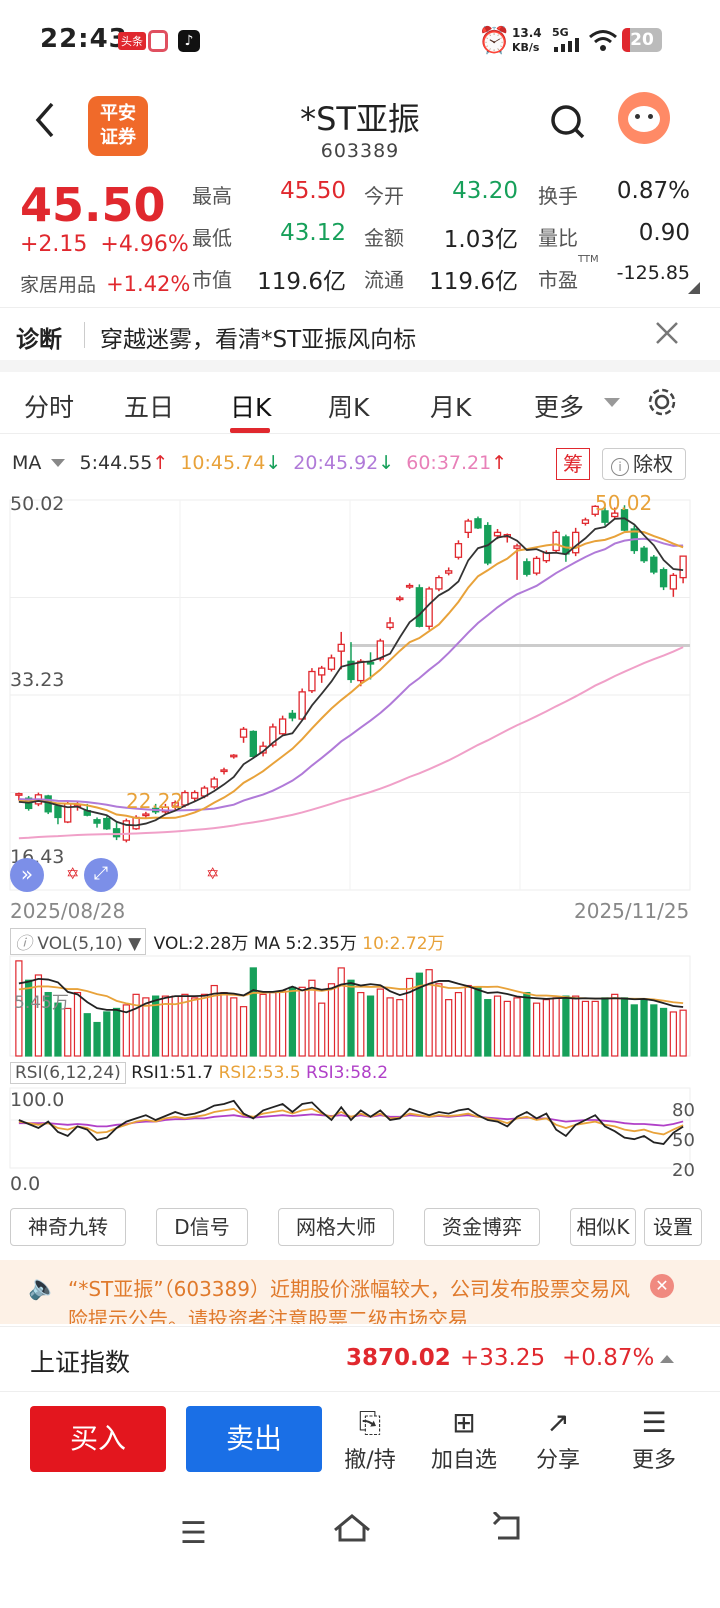 The width and height of the screenshot is (720, 1608). I want to click on vol-ma10: 10:2.72万, so click(403, 944).